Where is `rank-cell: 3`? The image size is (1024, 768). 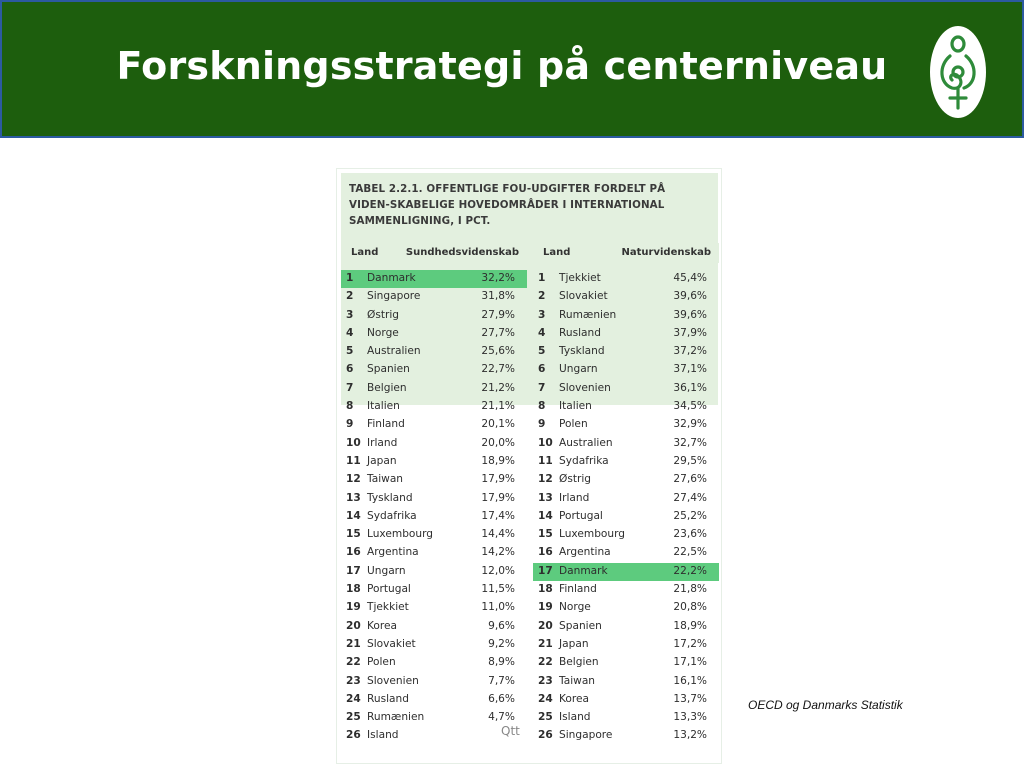 rank-cell: 3 is located at coordinates (542, 314).